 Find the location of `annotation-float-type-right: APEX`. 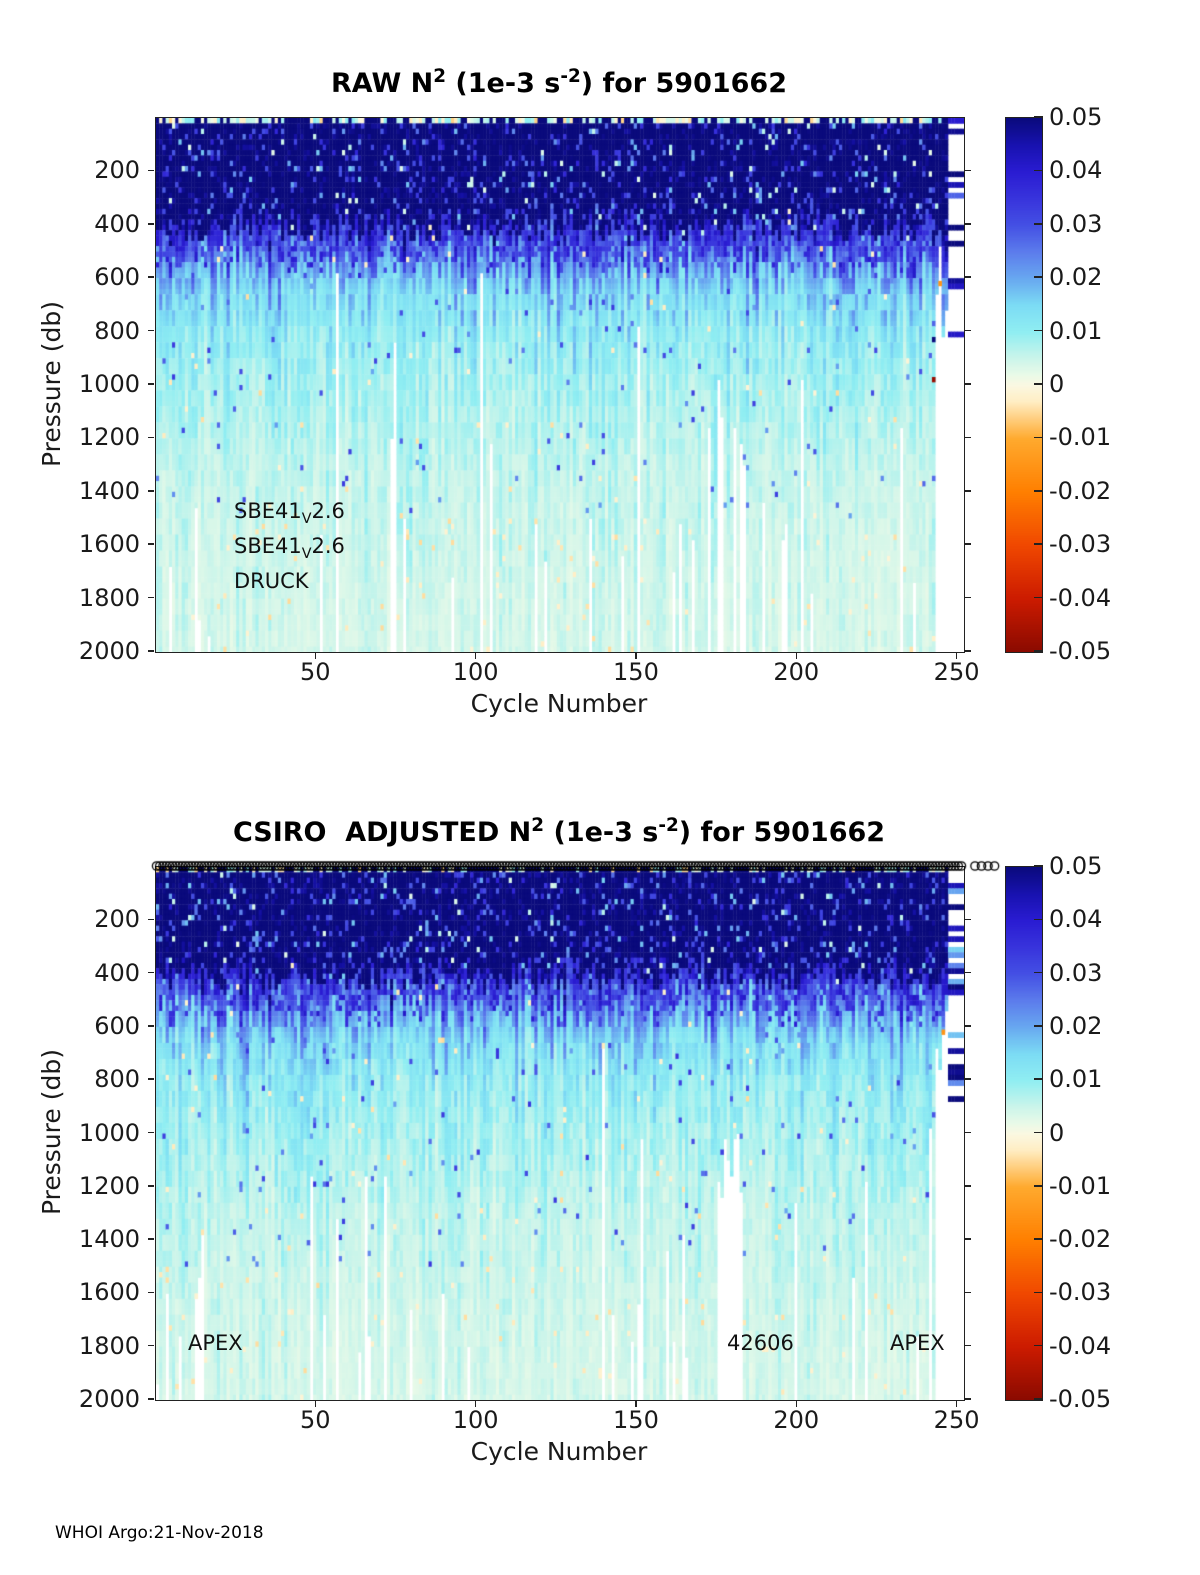

annotation-float-type-right: APEX is located at coordinates (917, 1343).